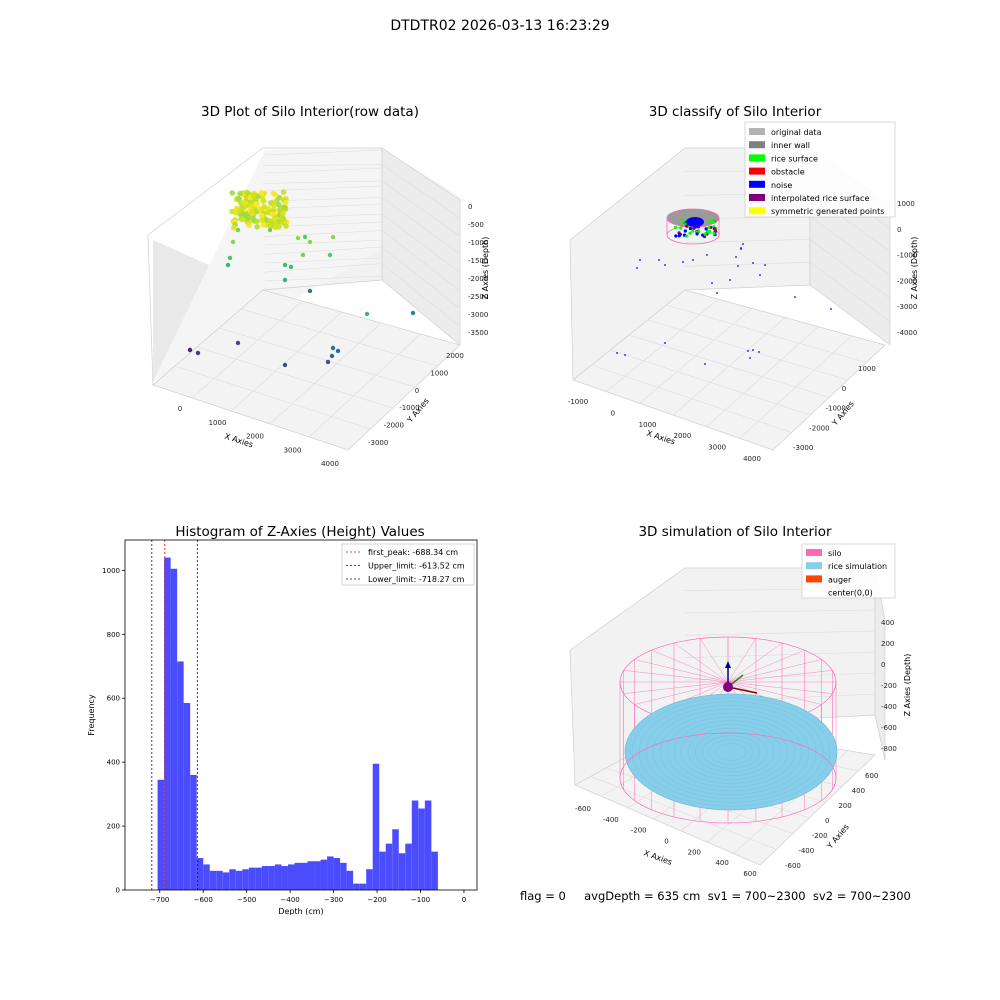 This screenshot has height=1000, width=1000. I want to click on legend-label: center(0,0), so click(850, 593).